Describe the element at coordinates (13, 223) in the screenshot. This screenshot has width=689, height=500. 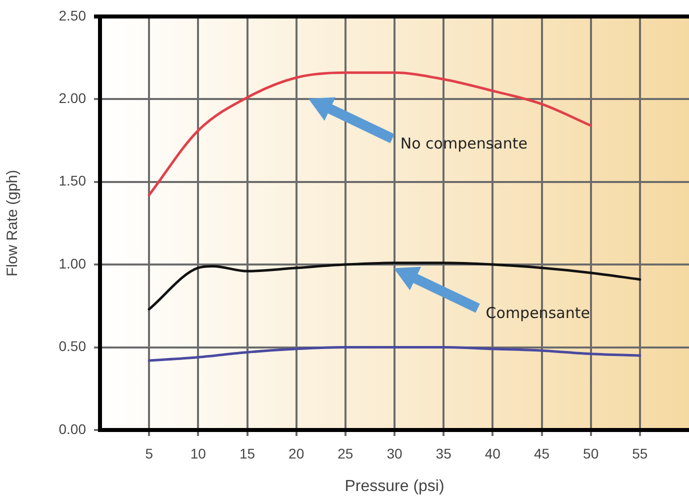
I see `y-axis-title: Flow Rate (gph)` at that location.